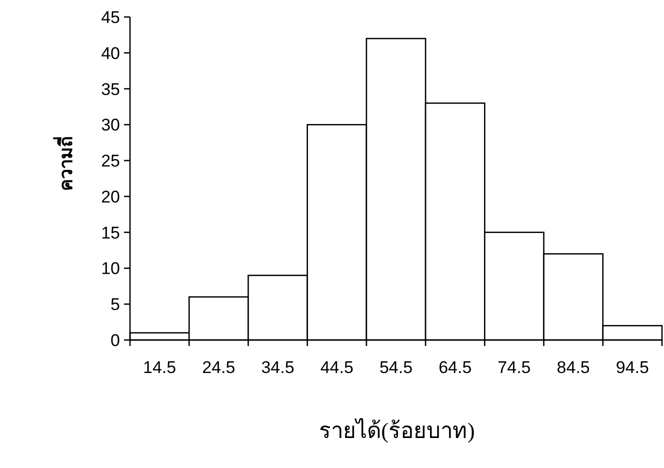  What do you see at coordinates (219, 367) in the screenshot?
I see `x-tick-label: 24.5` at bounding box center [219, 367].